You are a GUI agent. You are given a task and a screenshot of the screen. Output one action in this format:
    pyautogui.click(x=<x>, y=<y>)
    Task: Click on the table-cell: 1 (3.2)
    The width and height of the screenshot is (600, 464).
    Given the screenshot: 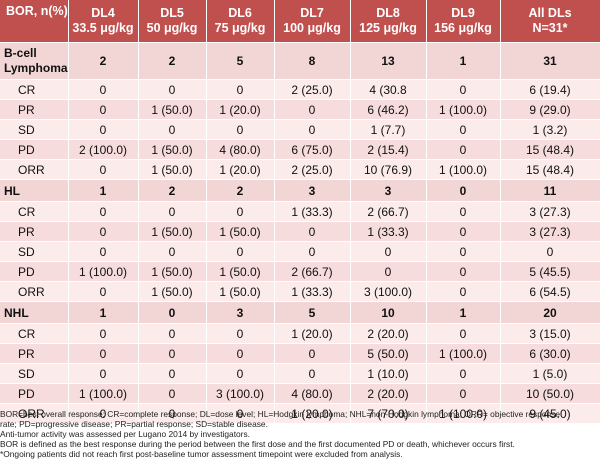 What is the action you would take?
    pyautogui.click(x=550, y=129)
    